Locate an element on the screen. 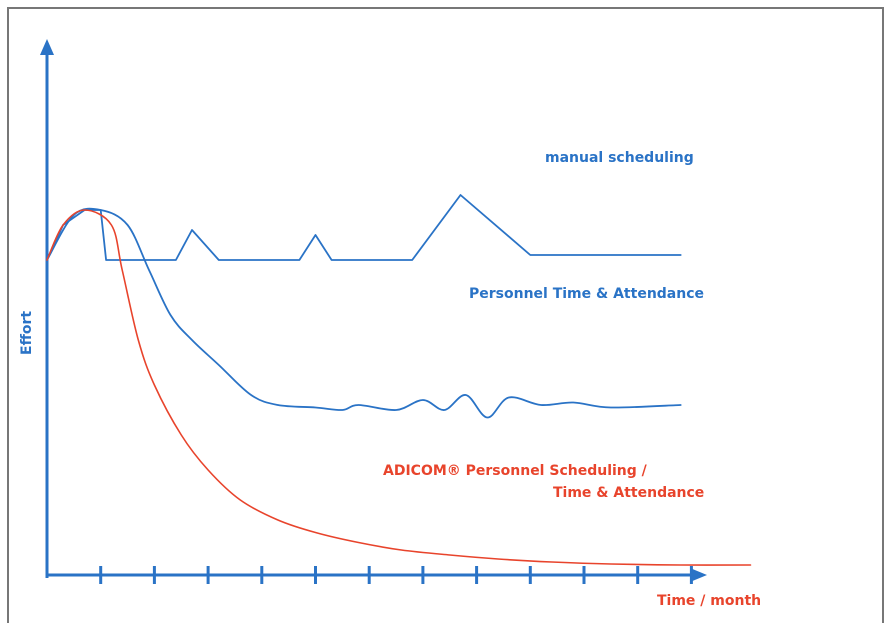 The width and height of the screenshot is (894, 626). series-label-adicom-line2: Time & Attendance is located at coordinates (628, 493).